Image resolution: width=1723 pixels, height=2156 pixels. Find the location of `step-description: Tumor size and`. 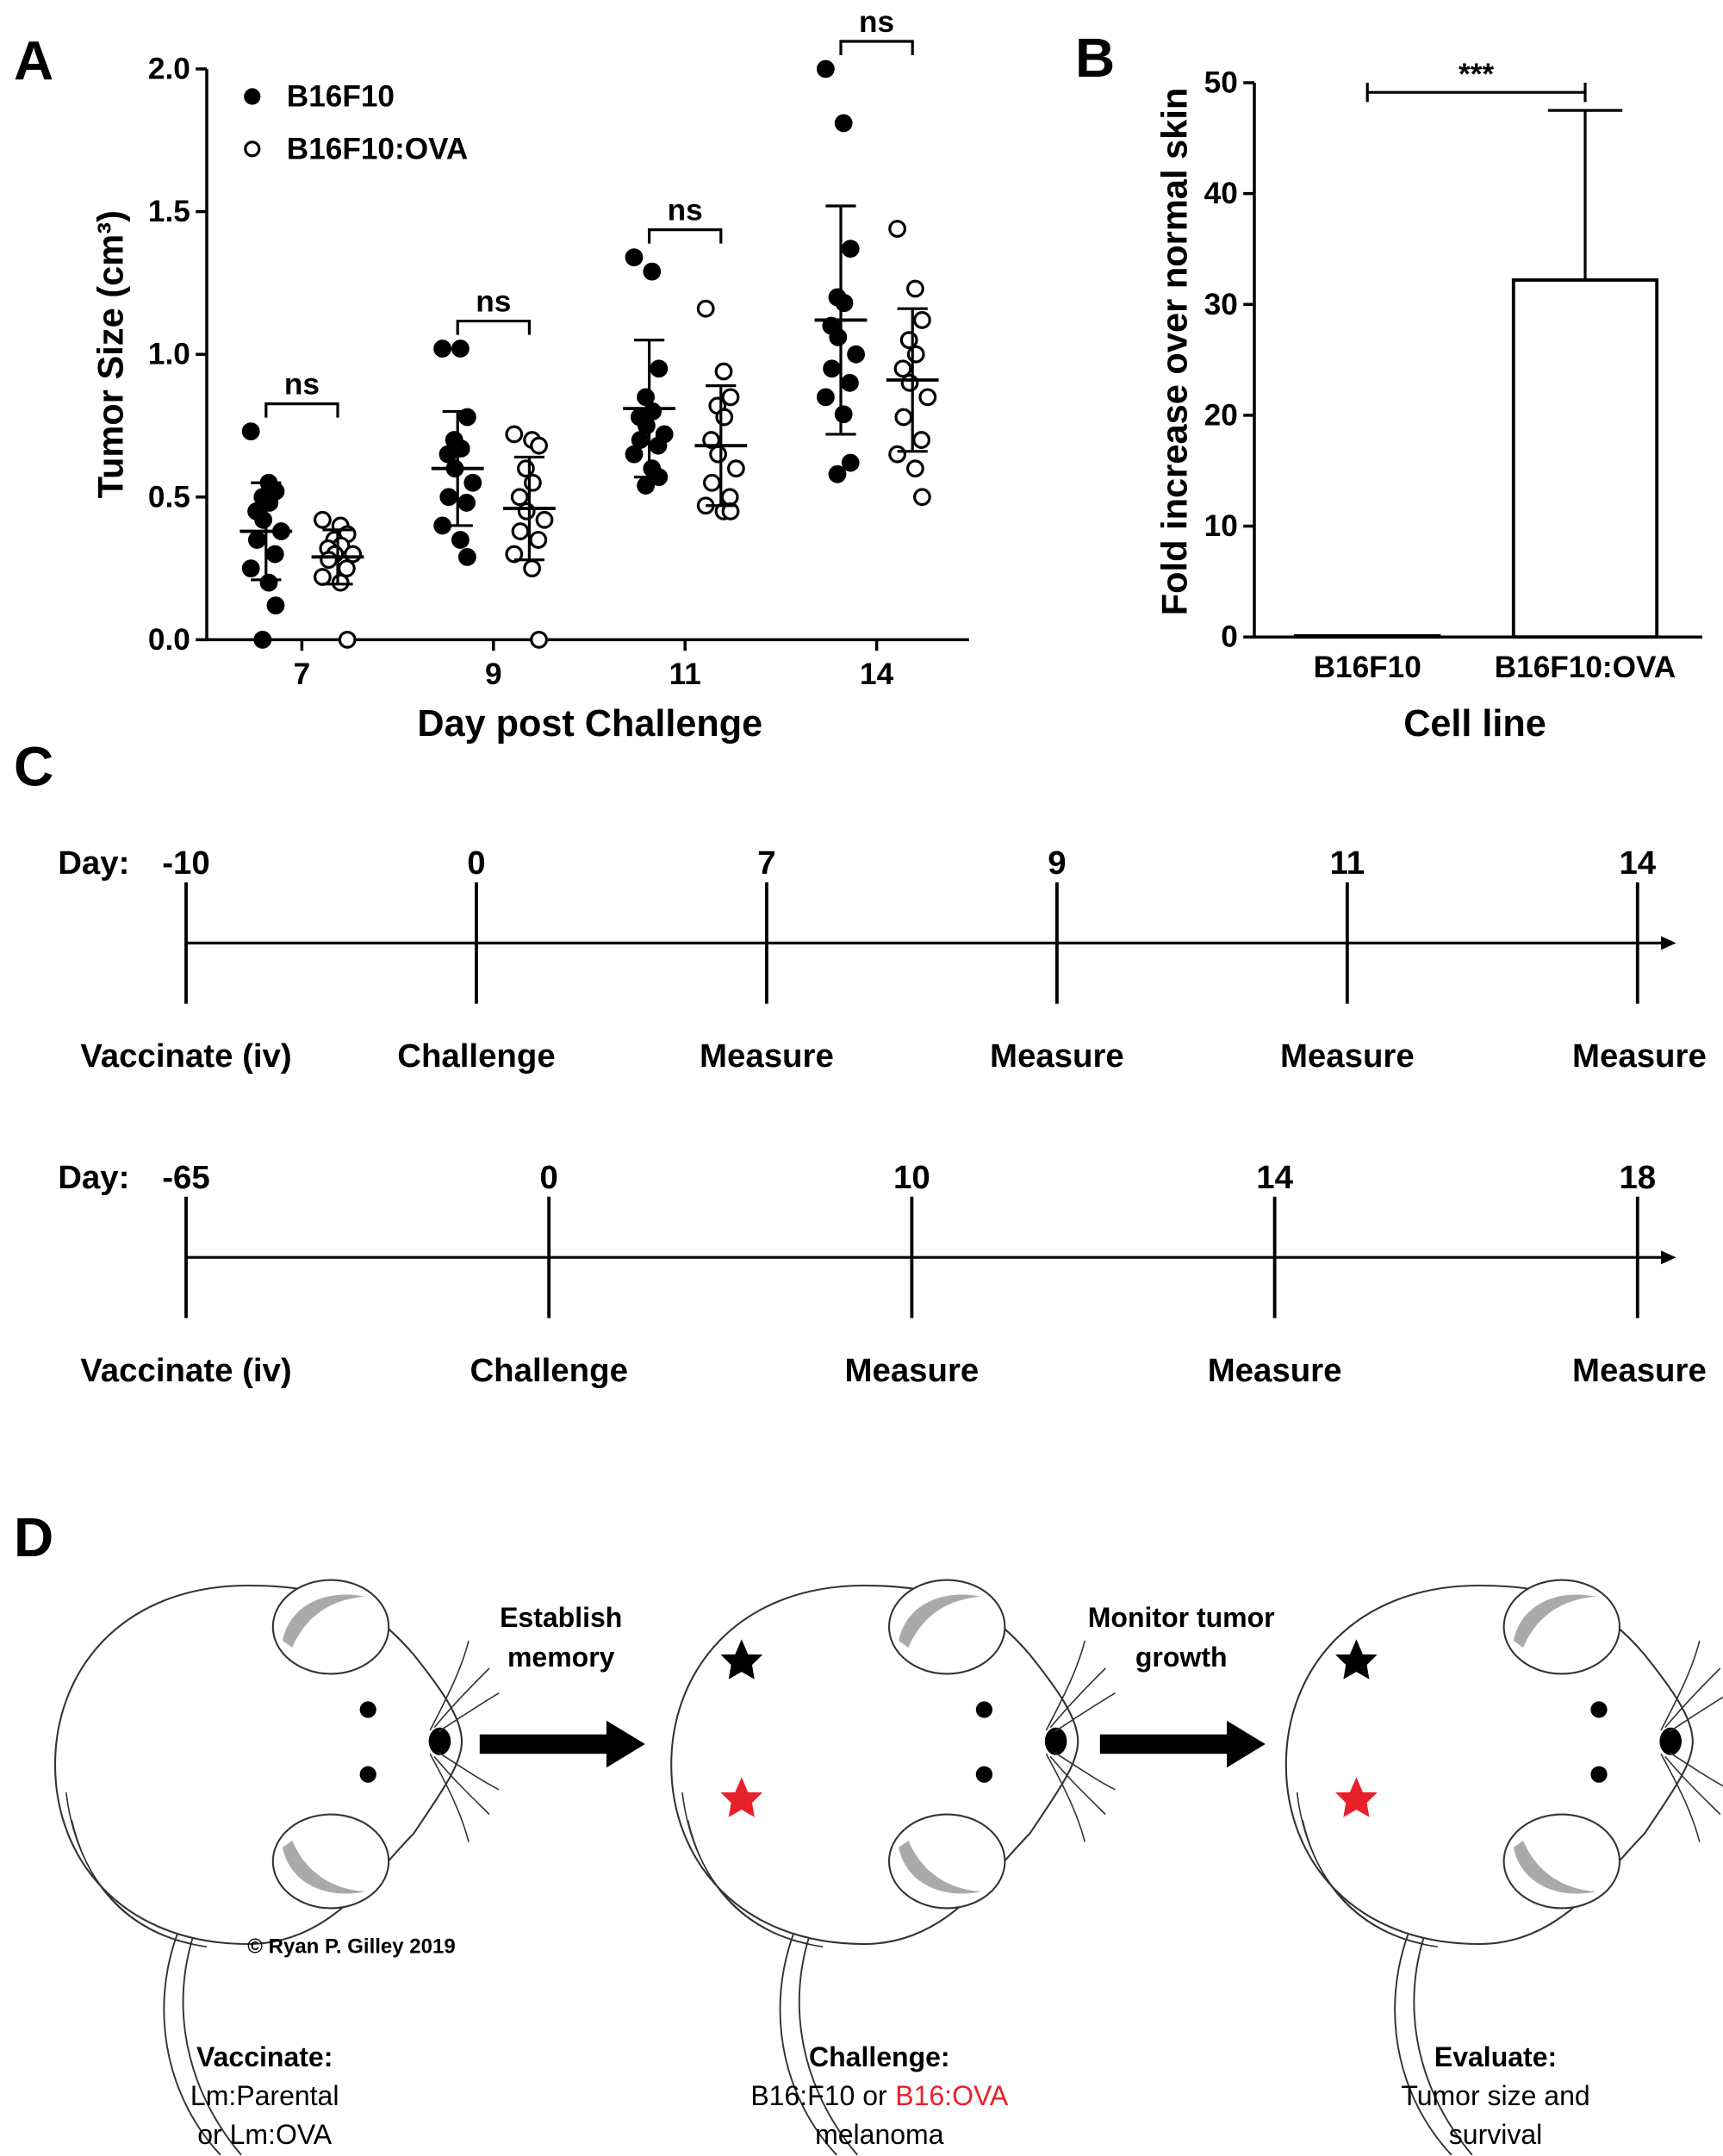

step-description: Tumor size and is located at coordinates (1495, 2095).